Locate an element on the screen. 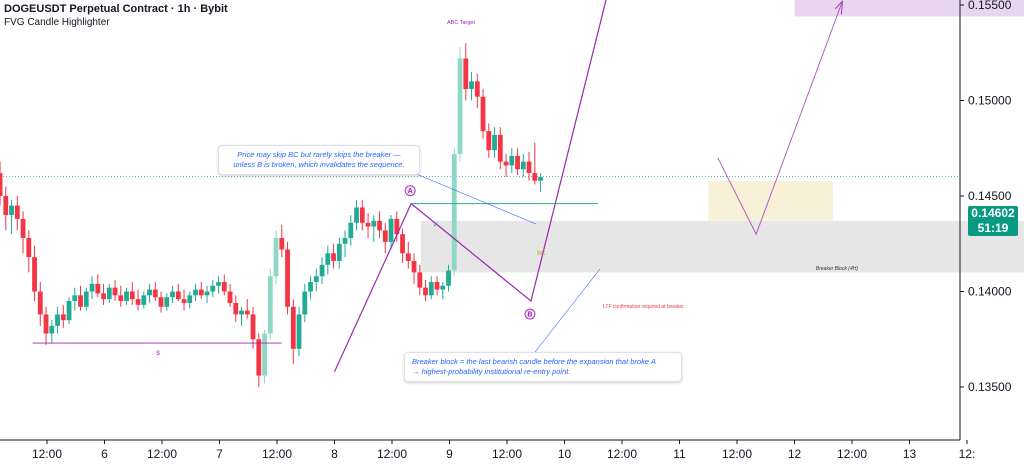 The image size is (1024, 468). x-tick-label-2: 12:00 is located at coordinates (162, 454).